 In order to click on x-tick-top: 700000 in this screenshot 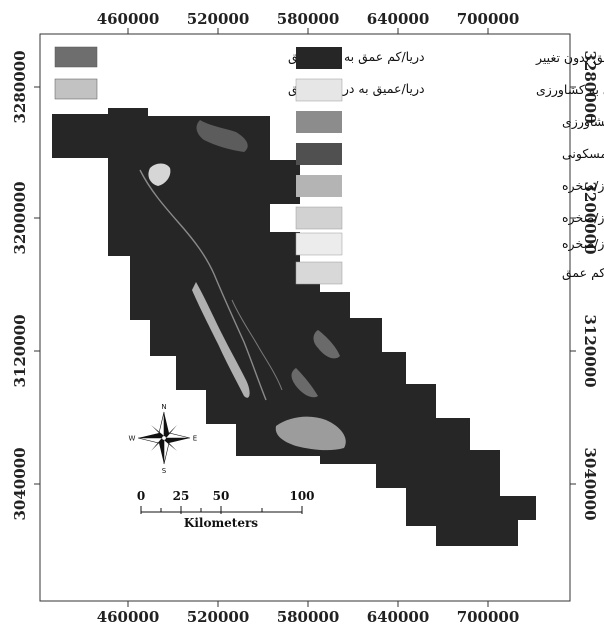, I will do `click(488, 19)`.